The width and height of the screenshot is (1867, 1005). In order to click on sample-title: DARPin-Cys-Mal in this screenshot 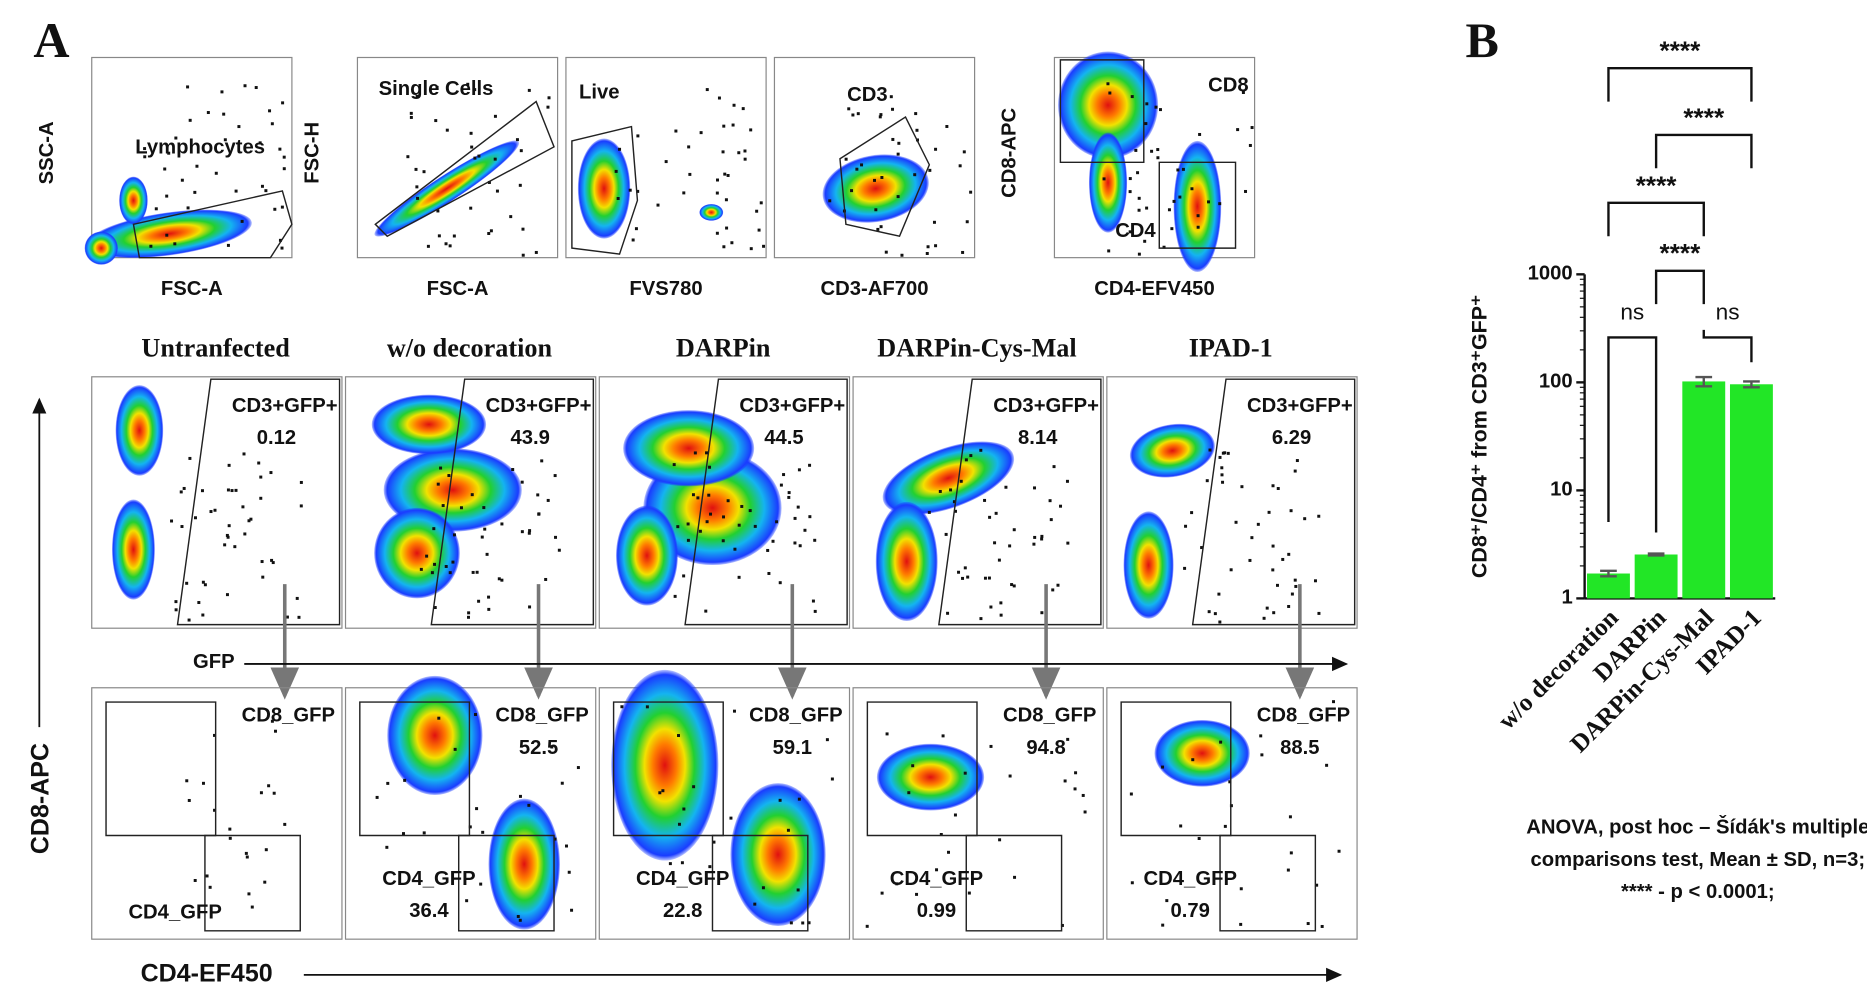, I will do `click(976, 348)`.